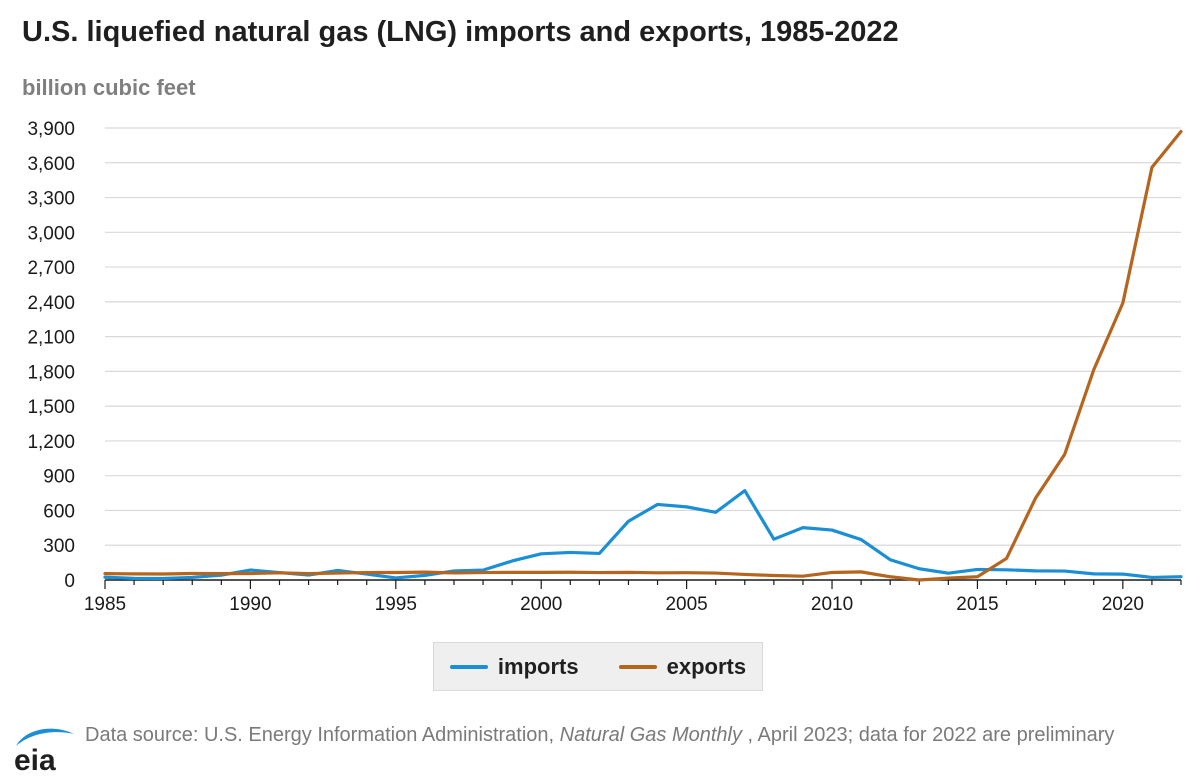  What do you see at coordinates (59, 477) in the screenshot?
I see `y-tick-label: 900` at bounding box center [59, 477].